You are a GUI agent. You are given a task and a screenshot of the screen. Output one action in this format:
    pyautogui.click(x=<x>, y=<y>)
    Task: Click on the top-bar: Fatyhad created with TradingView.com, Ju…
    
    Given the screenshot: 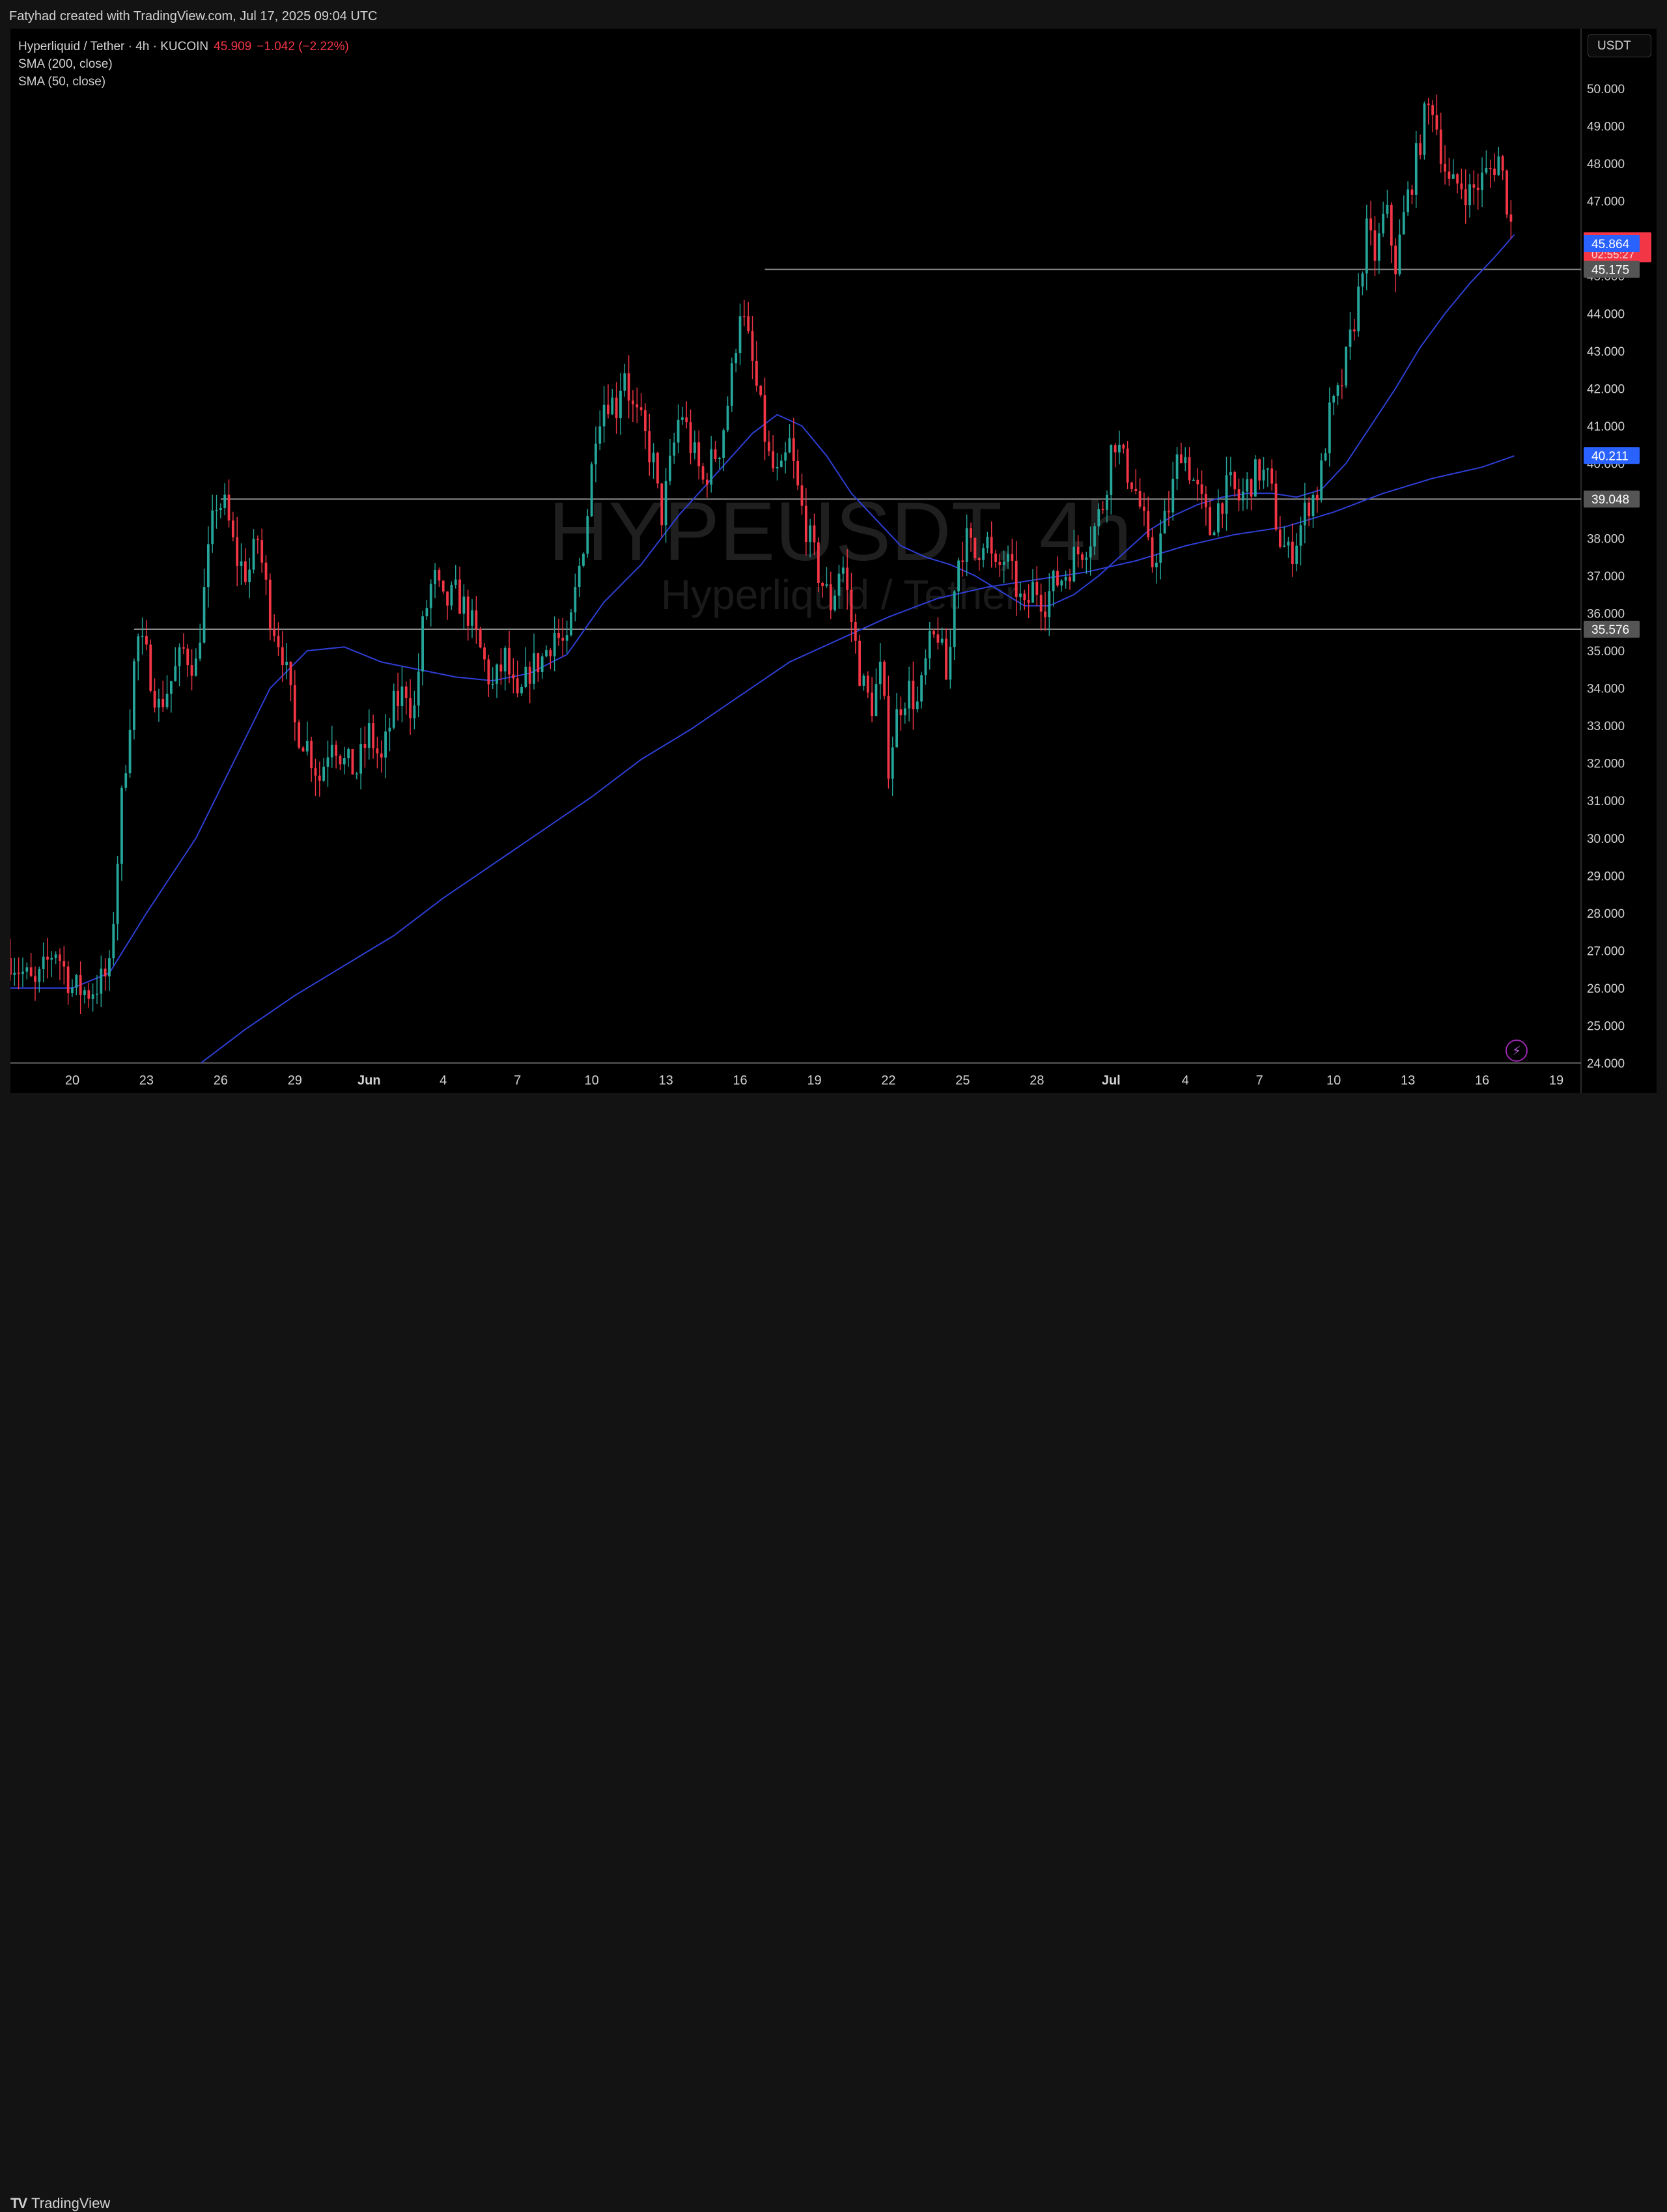 What is the action you would take?
    pyautogui.click(x=833, y=14)
    